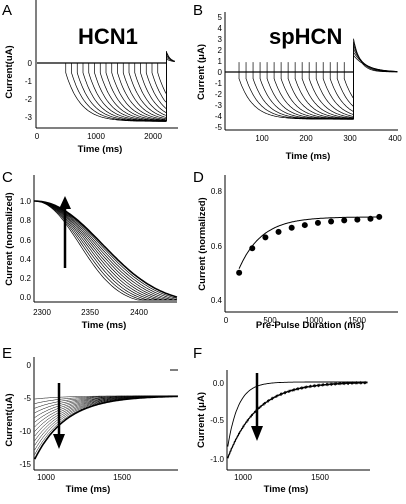  Describe the element at coordinates (28, 398) in the screenshot. I see `panel-e-ytick: -5` at that location.